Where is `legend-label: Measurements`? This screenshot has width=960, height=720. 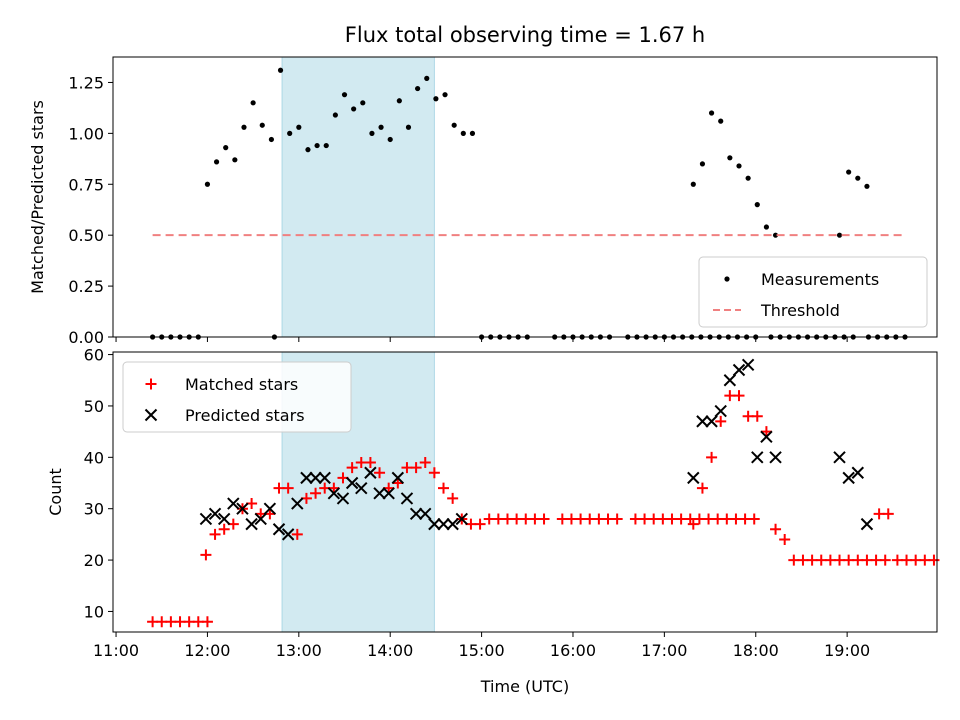 legend-label: Measurements is located at coordinates (820, 279).